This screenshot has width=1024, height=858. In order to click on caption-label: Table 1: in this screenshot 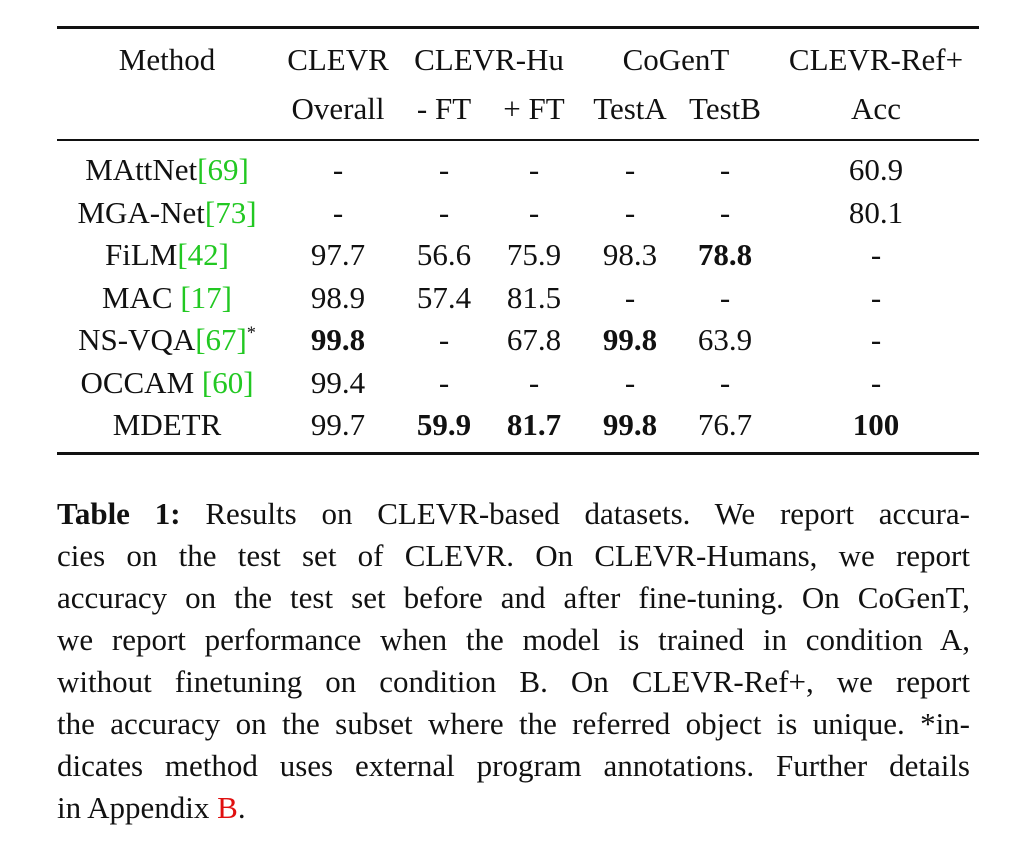, I will do `click(119, 513)`.